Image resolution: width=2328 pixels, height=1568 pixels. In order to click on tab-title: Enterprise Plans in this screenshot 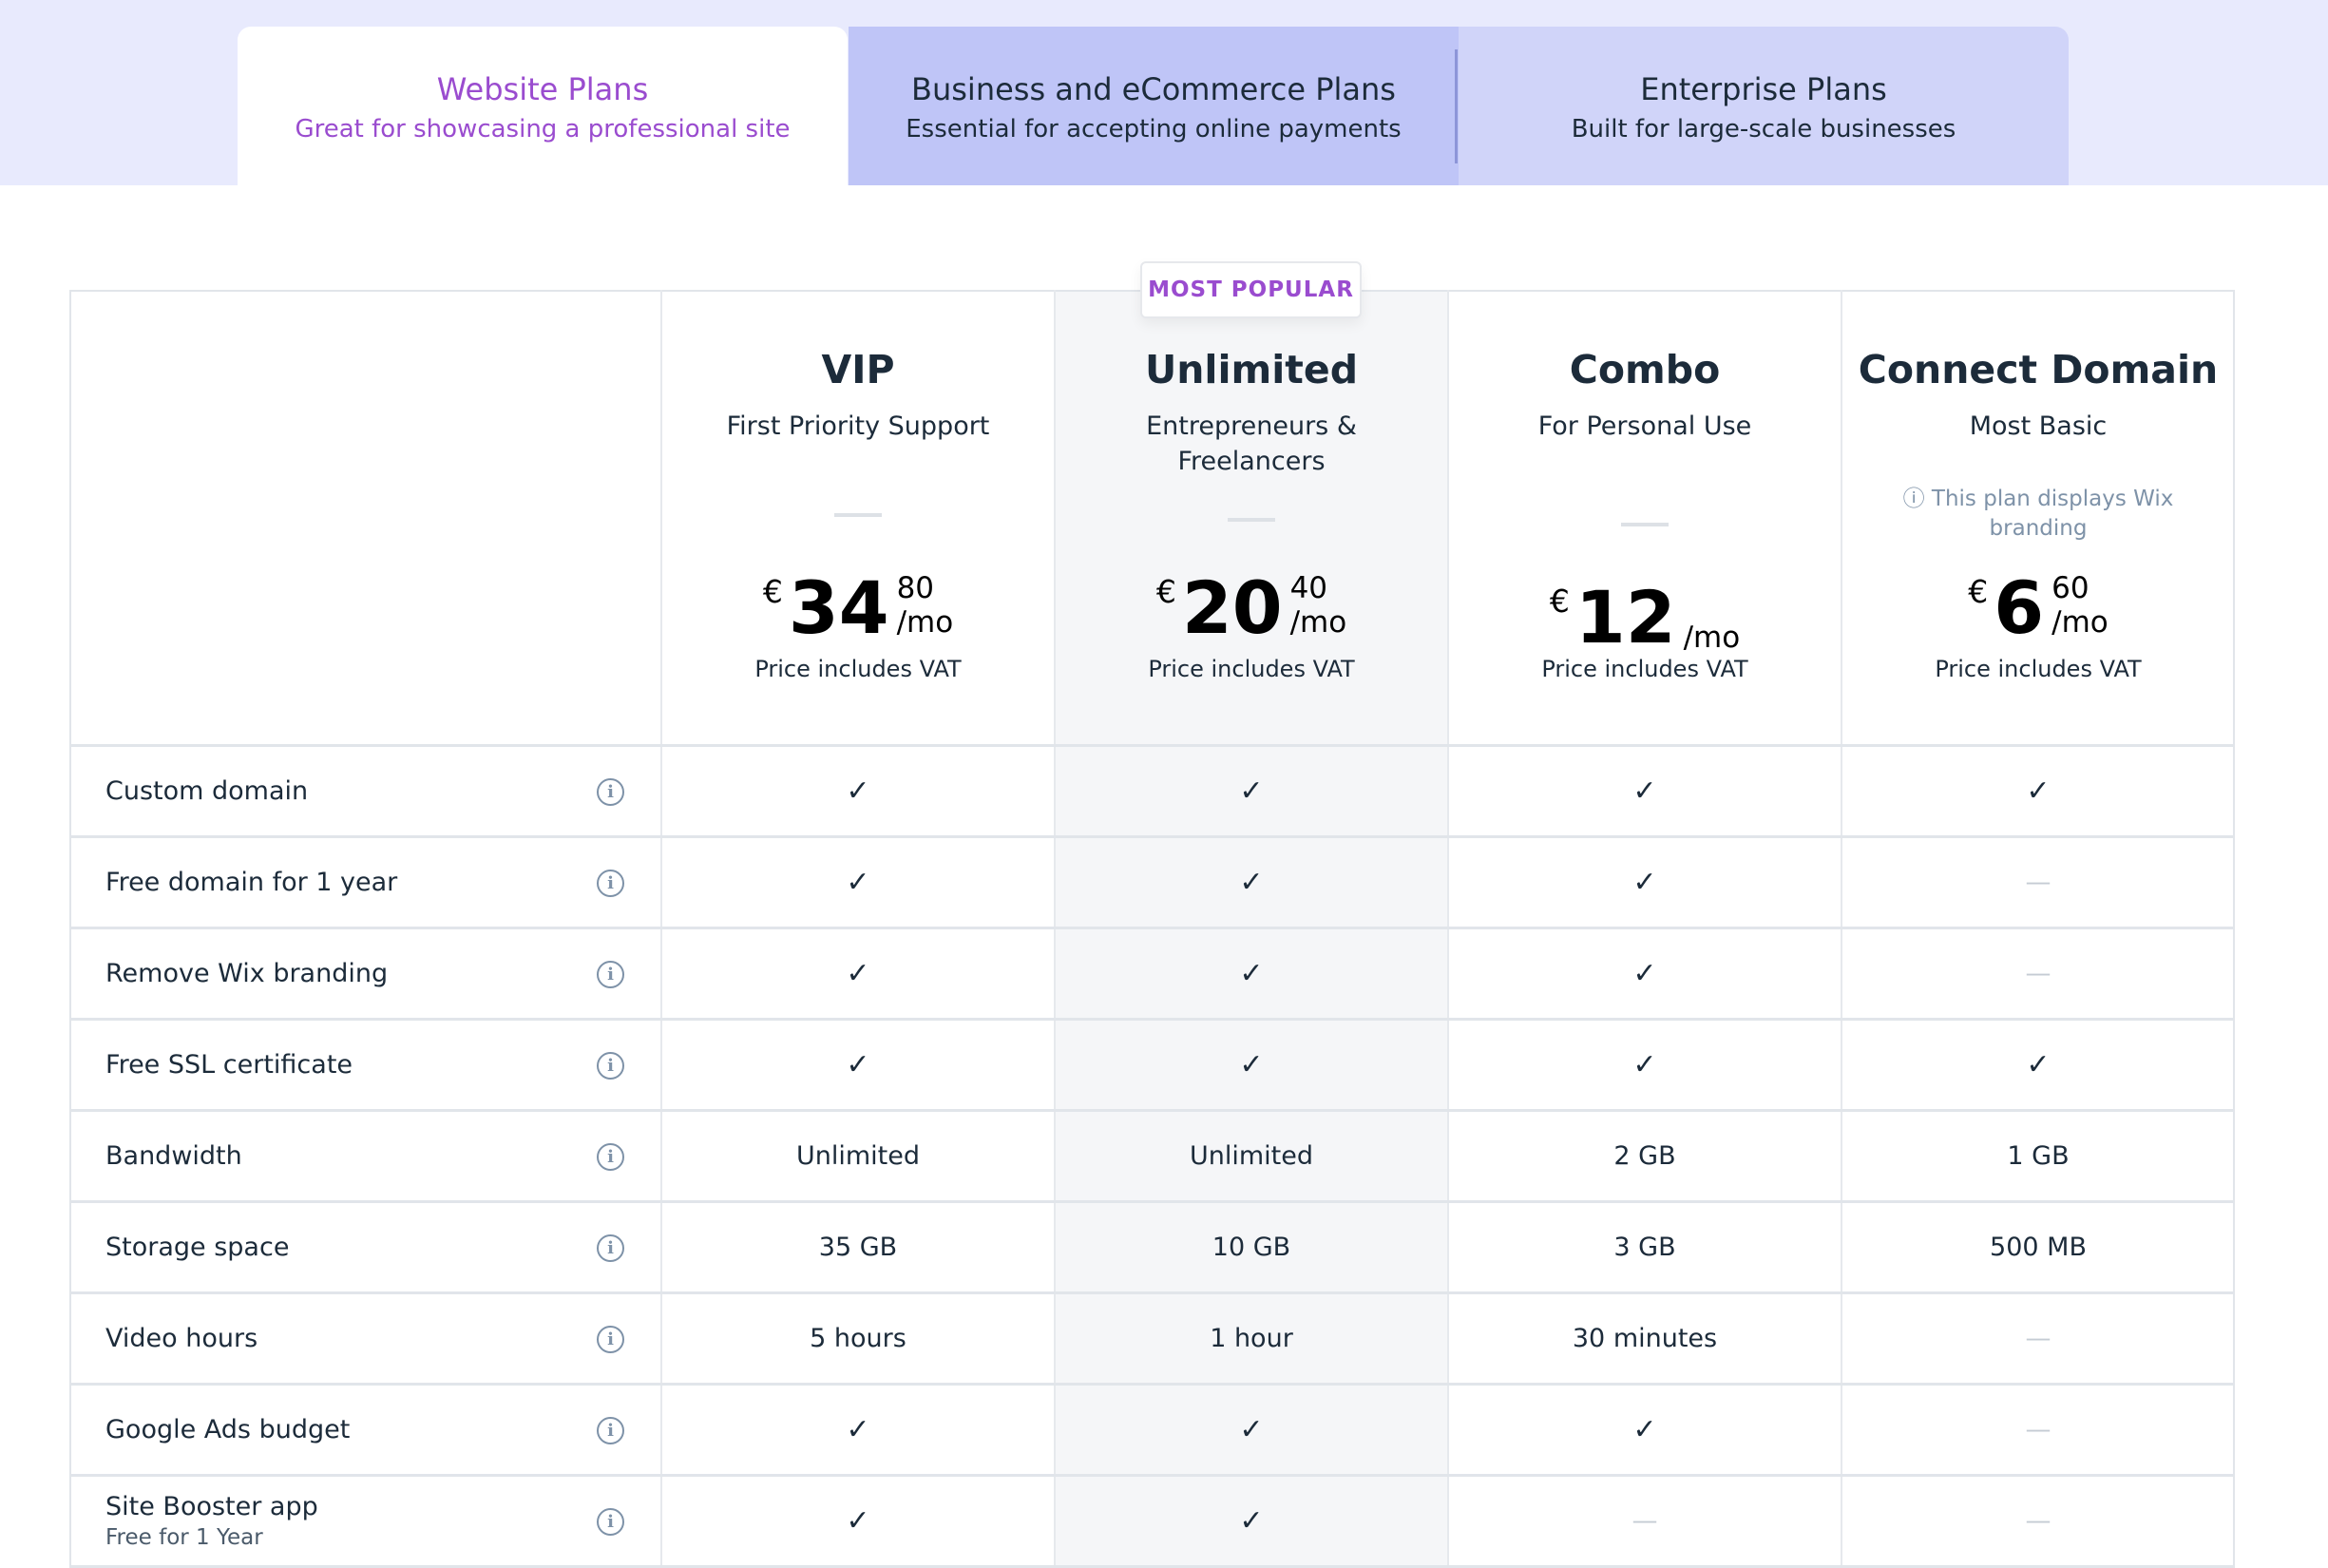, I will do `click(1763, 89)`.